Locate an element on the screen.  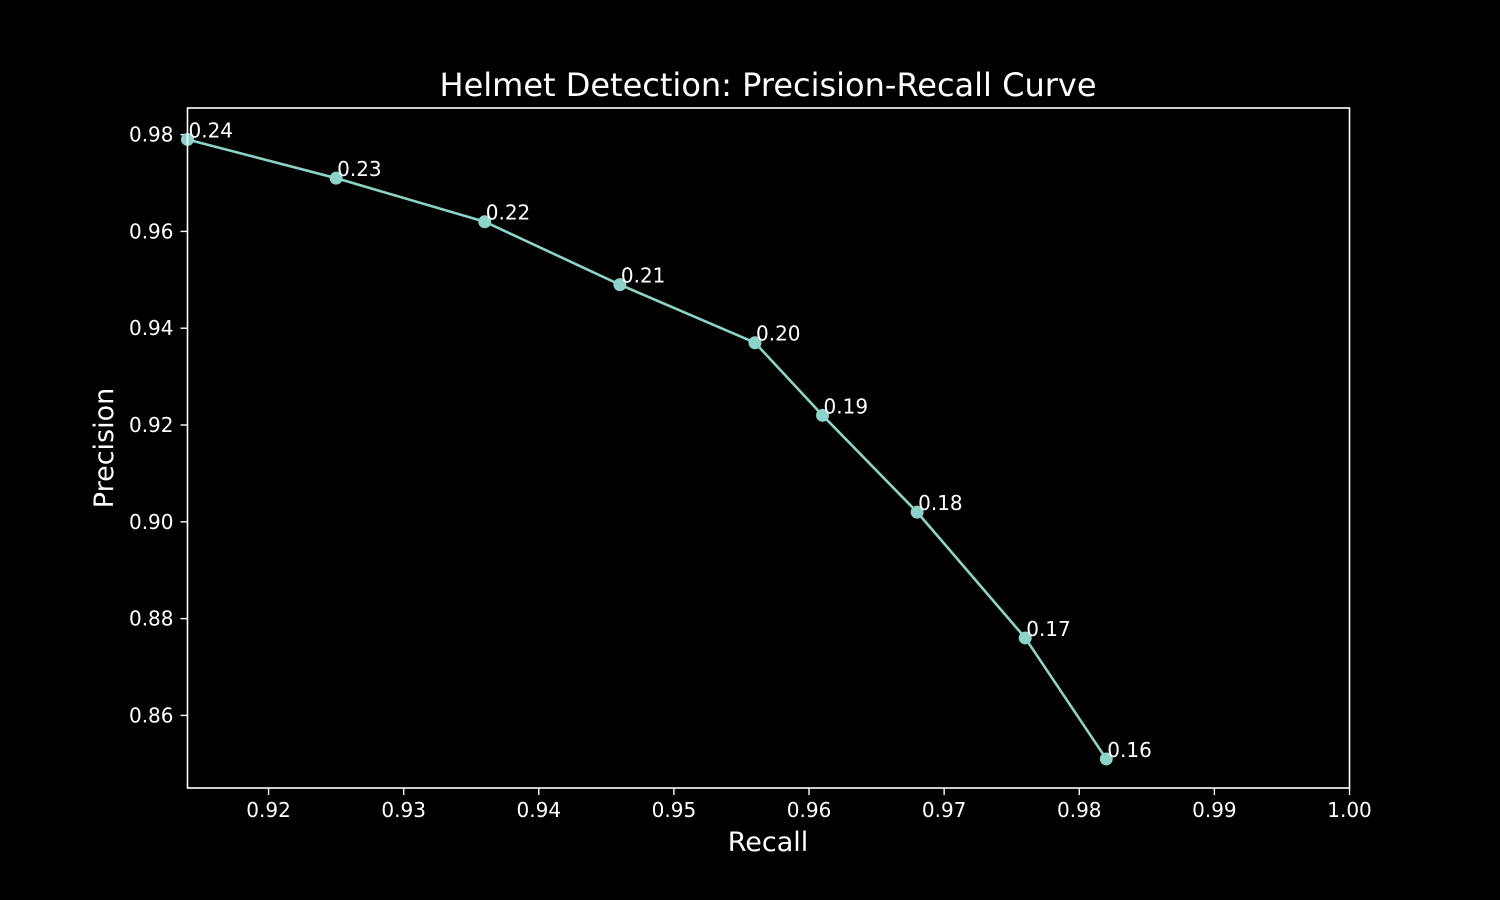
y-tick-label: 0.86 is located at coordinates (151, 715).